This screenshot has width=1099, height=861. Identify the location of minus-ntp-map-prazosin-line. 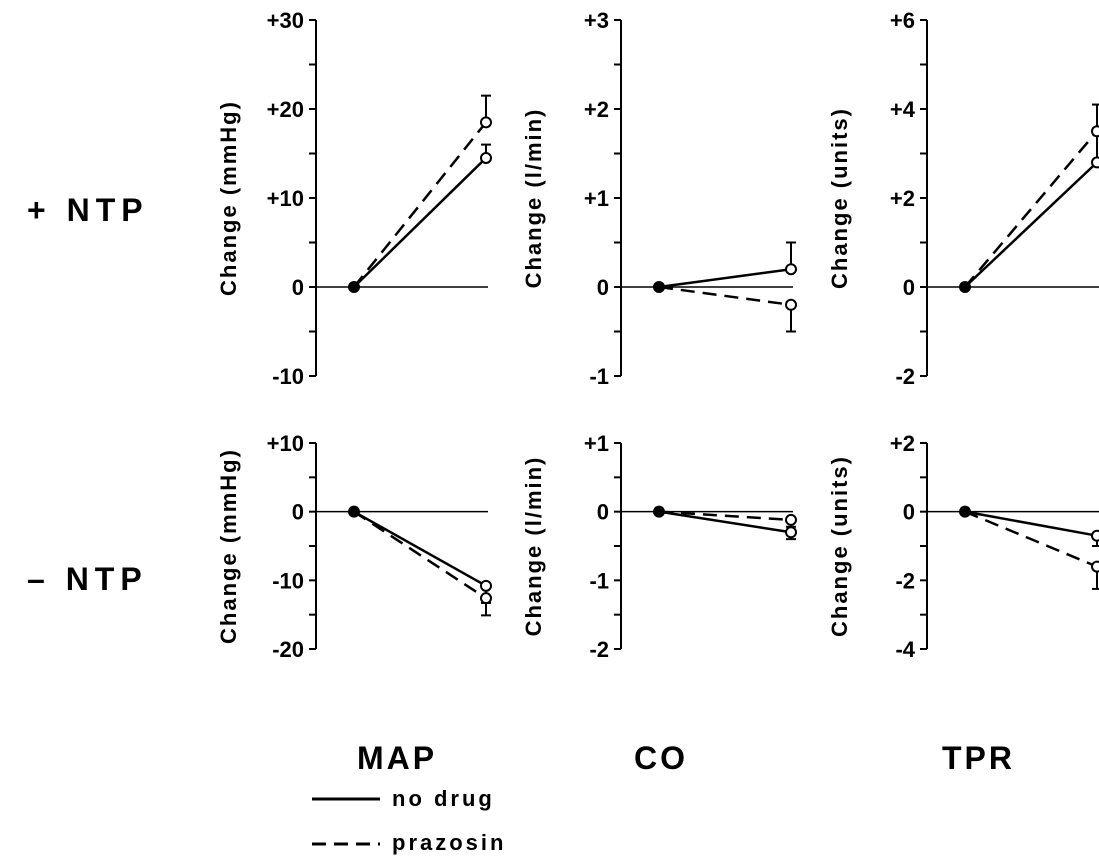
(420, 555).